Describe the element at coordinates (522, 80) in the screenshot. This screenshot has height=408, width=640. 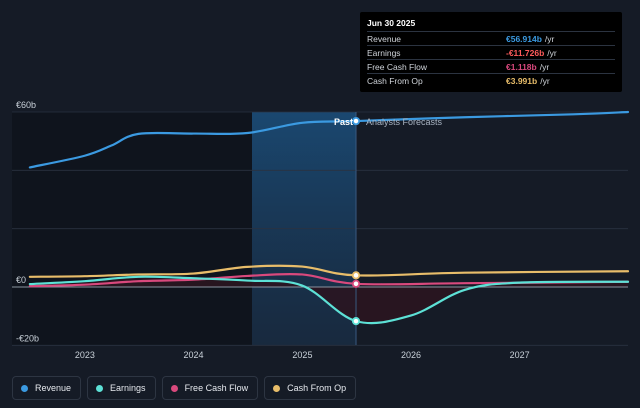
I see `tooltip-value: €3.991b` at that location.